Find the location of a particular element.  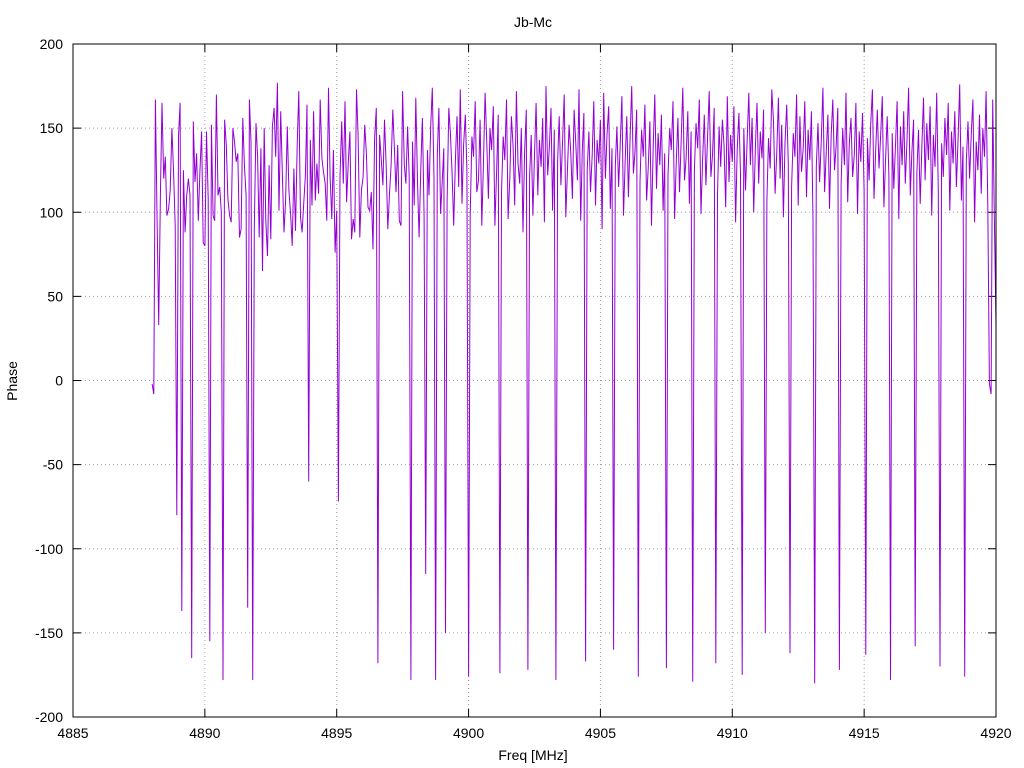

y-tick-label: -50 is located at coordinates (53, 465).